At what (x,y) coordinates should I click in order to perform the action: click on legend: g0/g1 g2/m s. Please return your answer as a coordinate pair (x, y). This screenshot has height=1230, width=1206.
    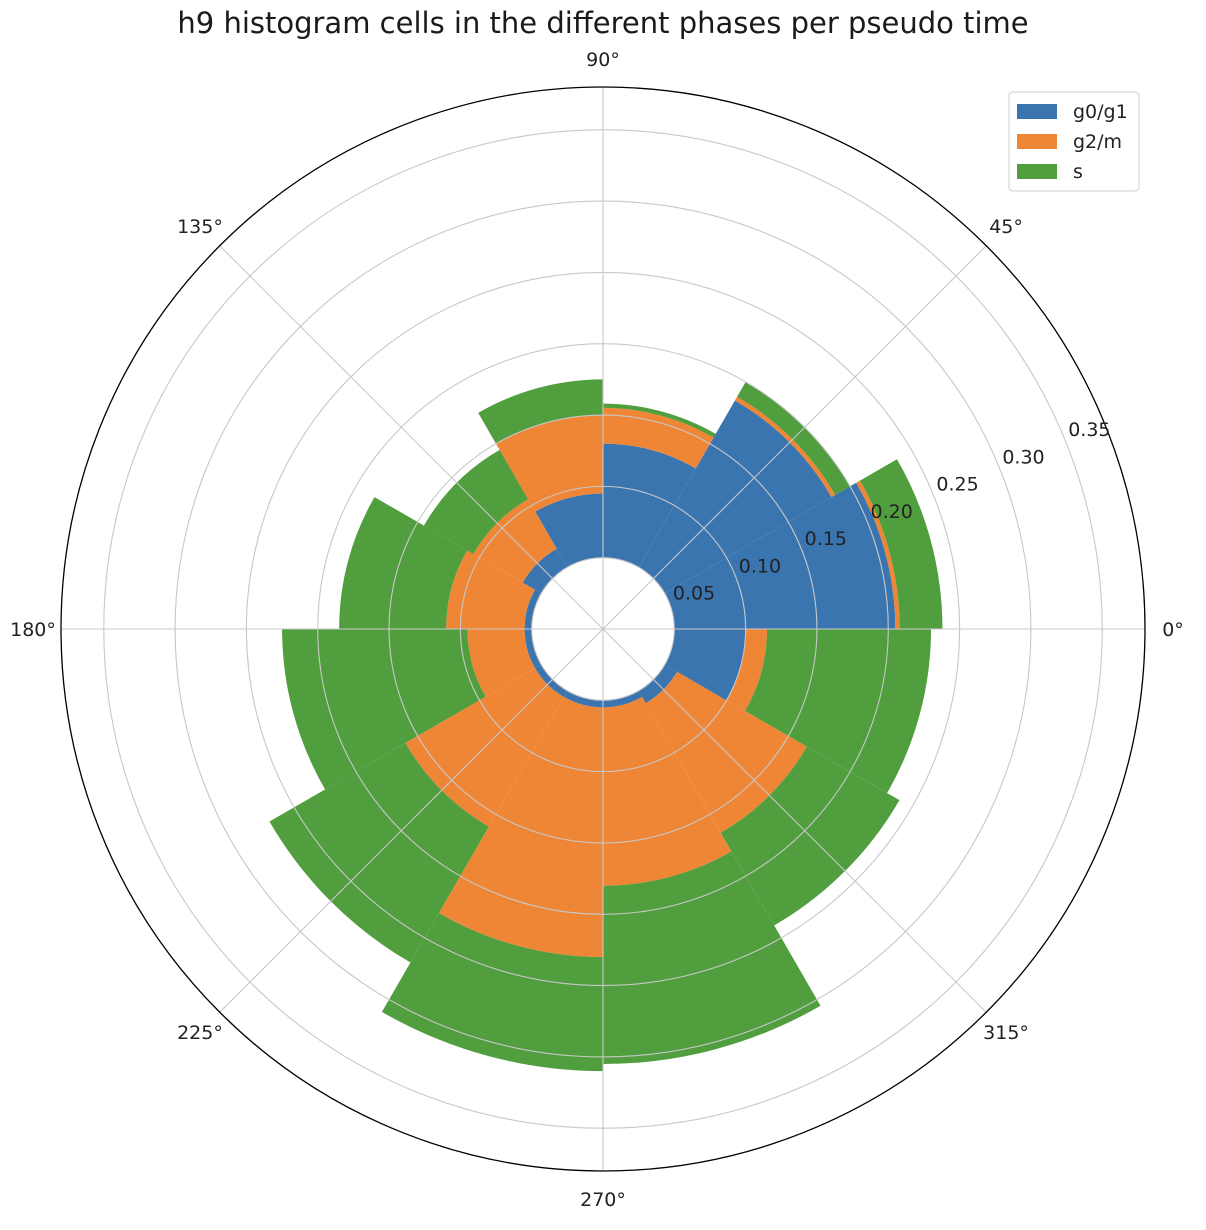
    Looking at the image, I should click on (1074, 141).